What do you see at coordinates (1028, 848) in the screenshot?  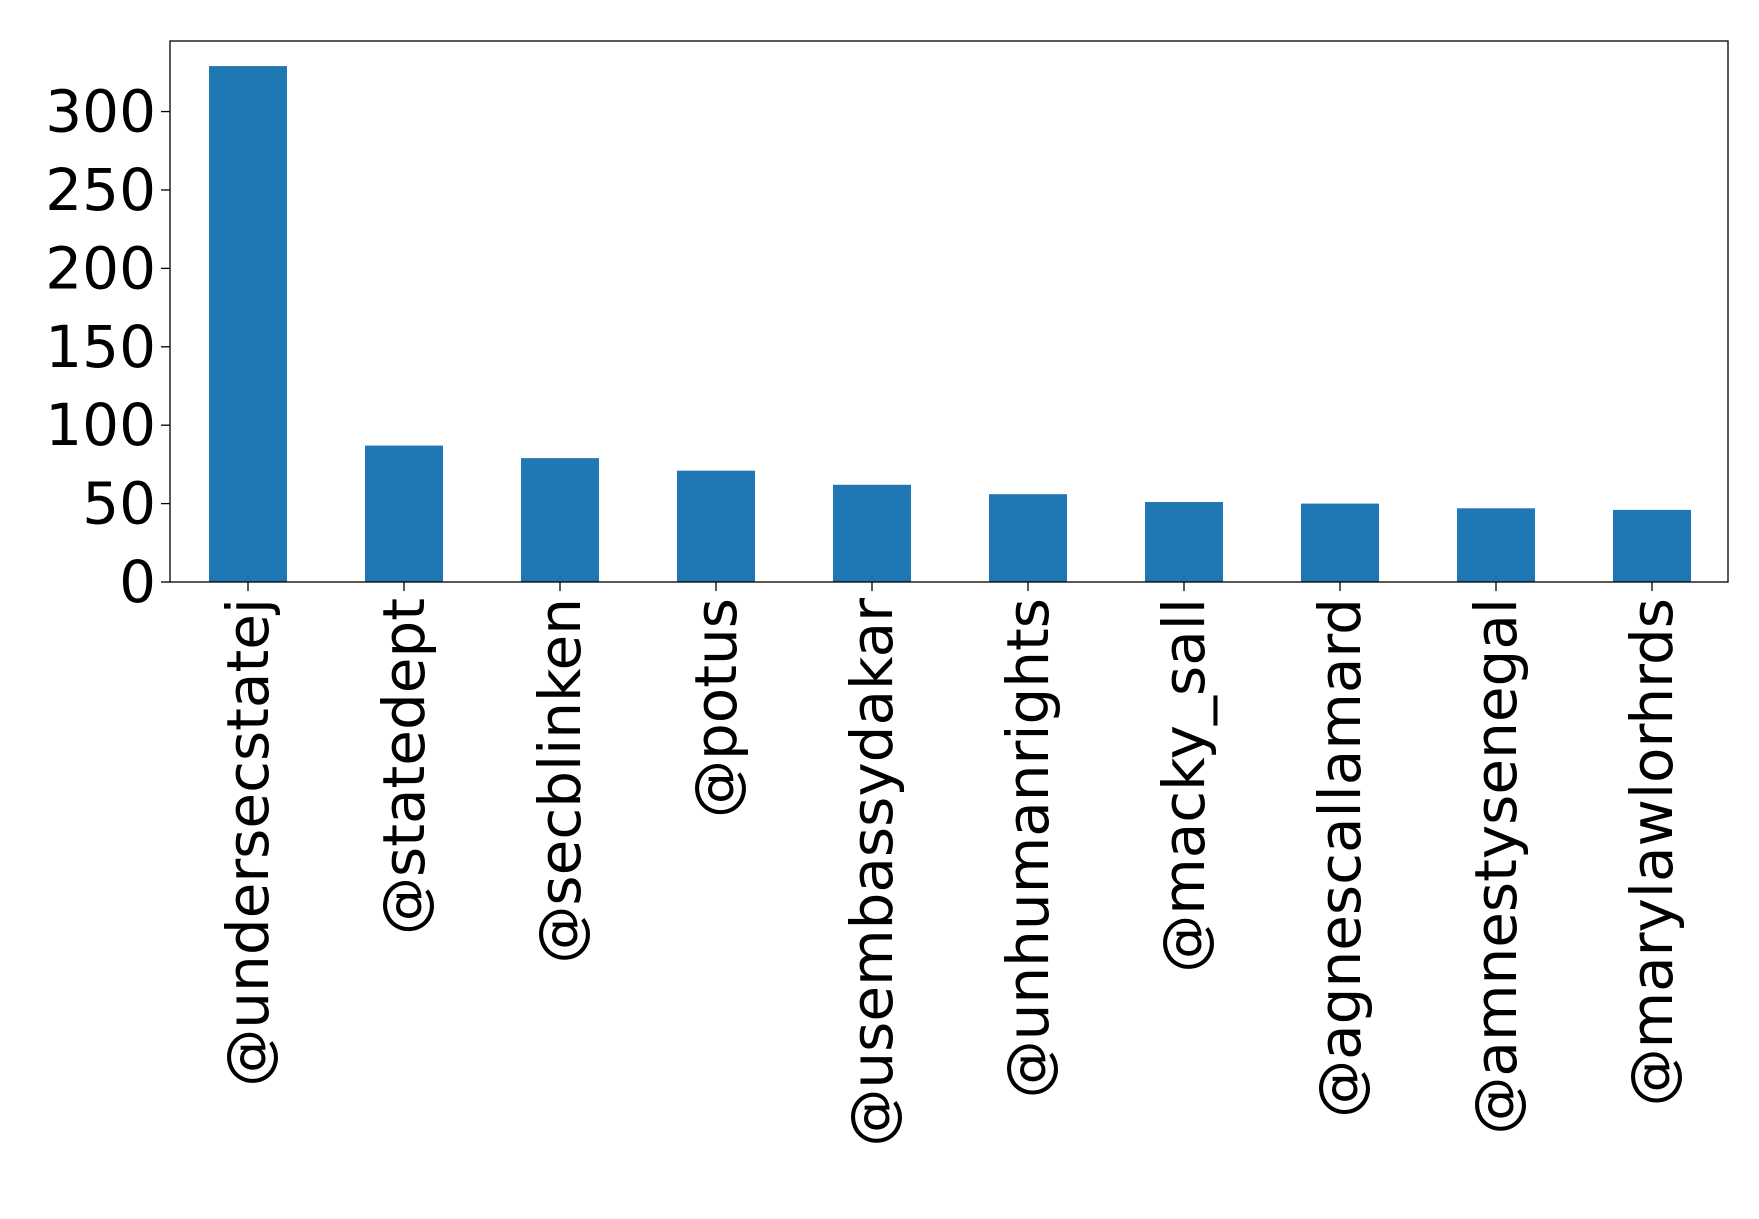 I see `x-tick-label: @unhumanrights` at bounding box center [1028, 848].